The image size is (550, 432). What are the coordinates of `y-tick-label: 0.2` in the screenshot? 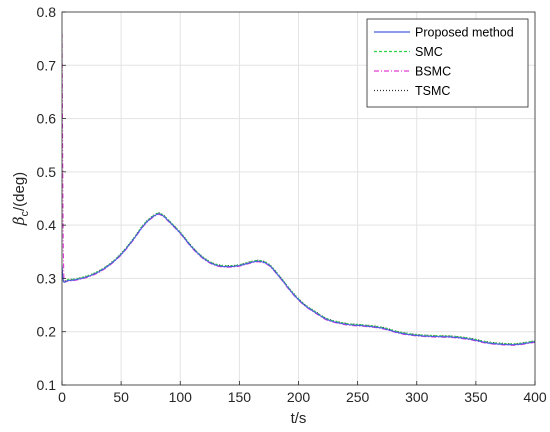 It's located at (47, 332).